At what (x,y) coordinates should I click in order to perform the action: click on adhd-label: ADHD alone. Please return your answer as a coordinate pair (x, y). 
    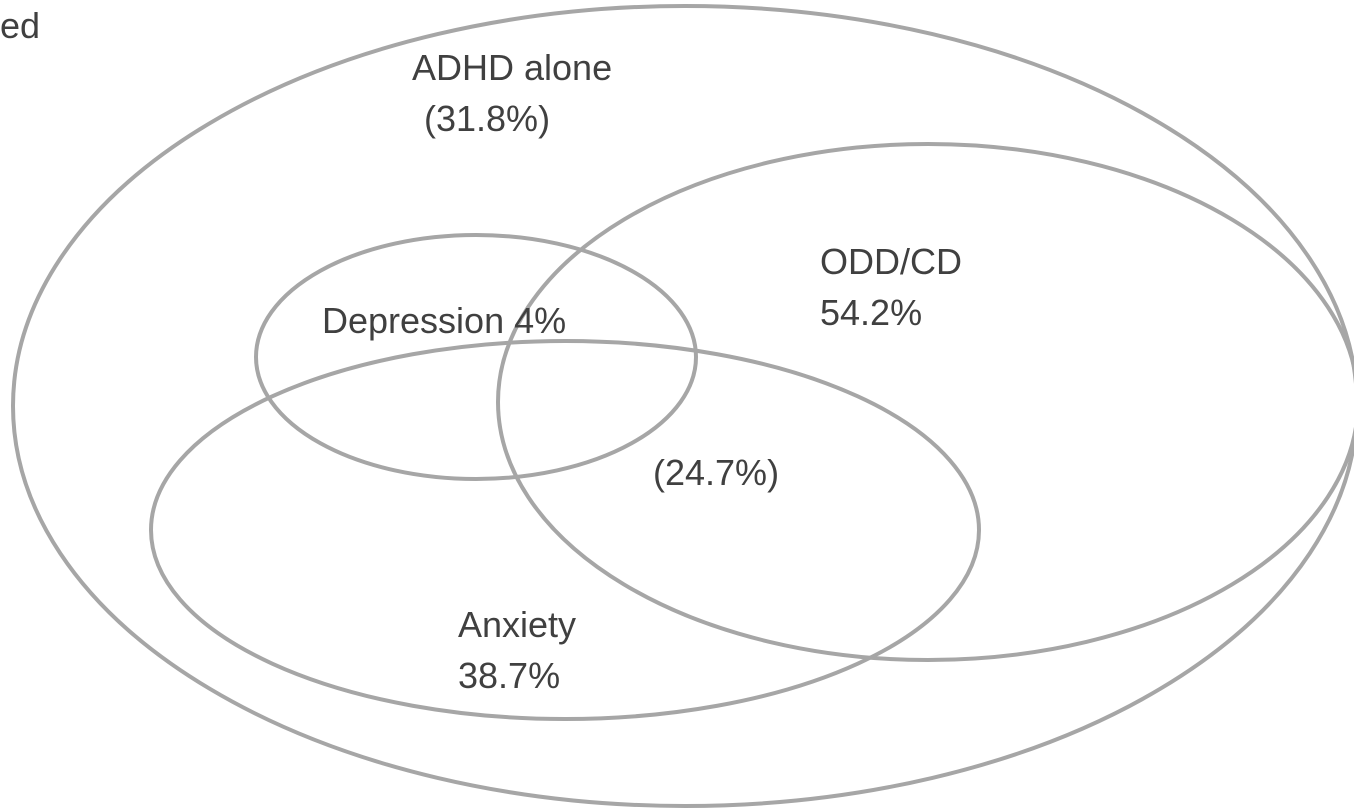
    Looking at the image, I should click on (512, 67).